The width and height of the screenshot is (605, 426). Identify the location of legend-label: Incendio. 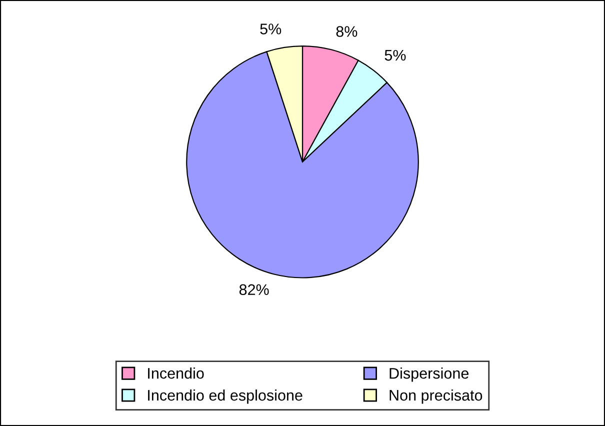
(176, 373).